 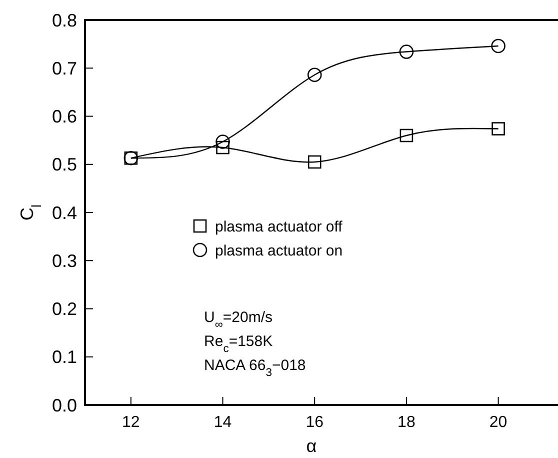 What do you see at coordinates (315, 422) in the screenshot?
I see `x-tick-label: 16` at bounding box center [315, 422].